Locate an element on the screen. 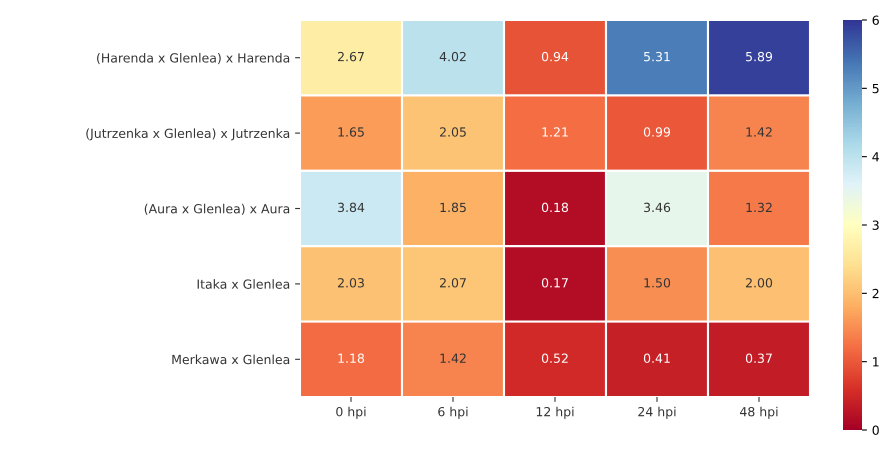  color-bar-label: 0 is located at coordinates (875, 430).